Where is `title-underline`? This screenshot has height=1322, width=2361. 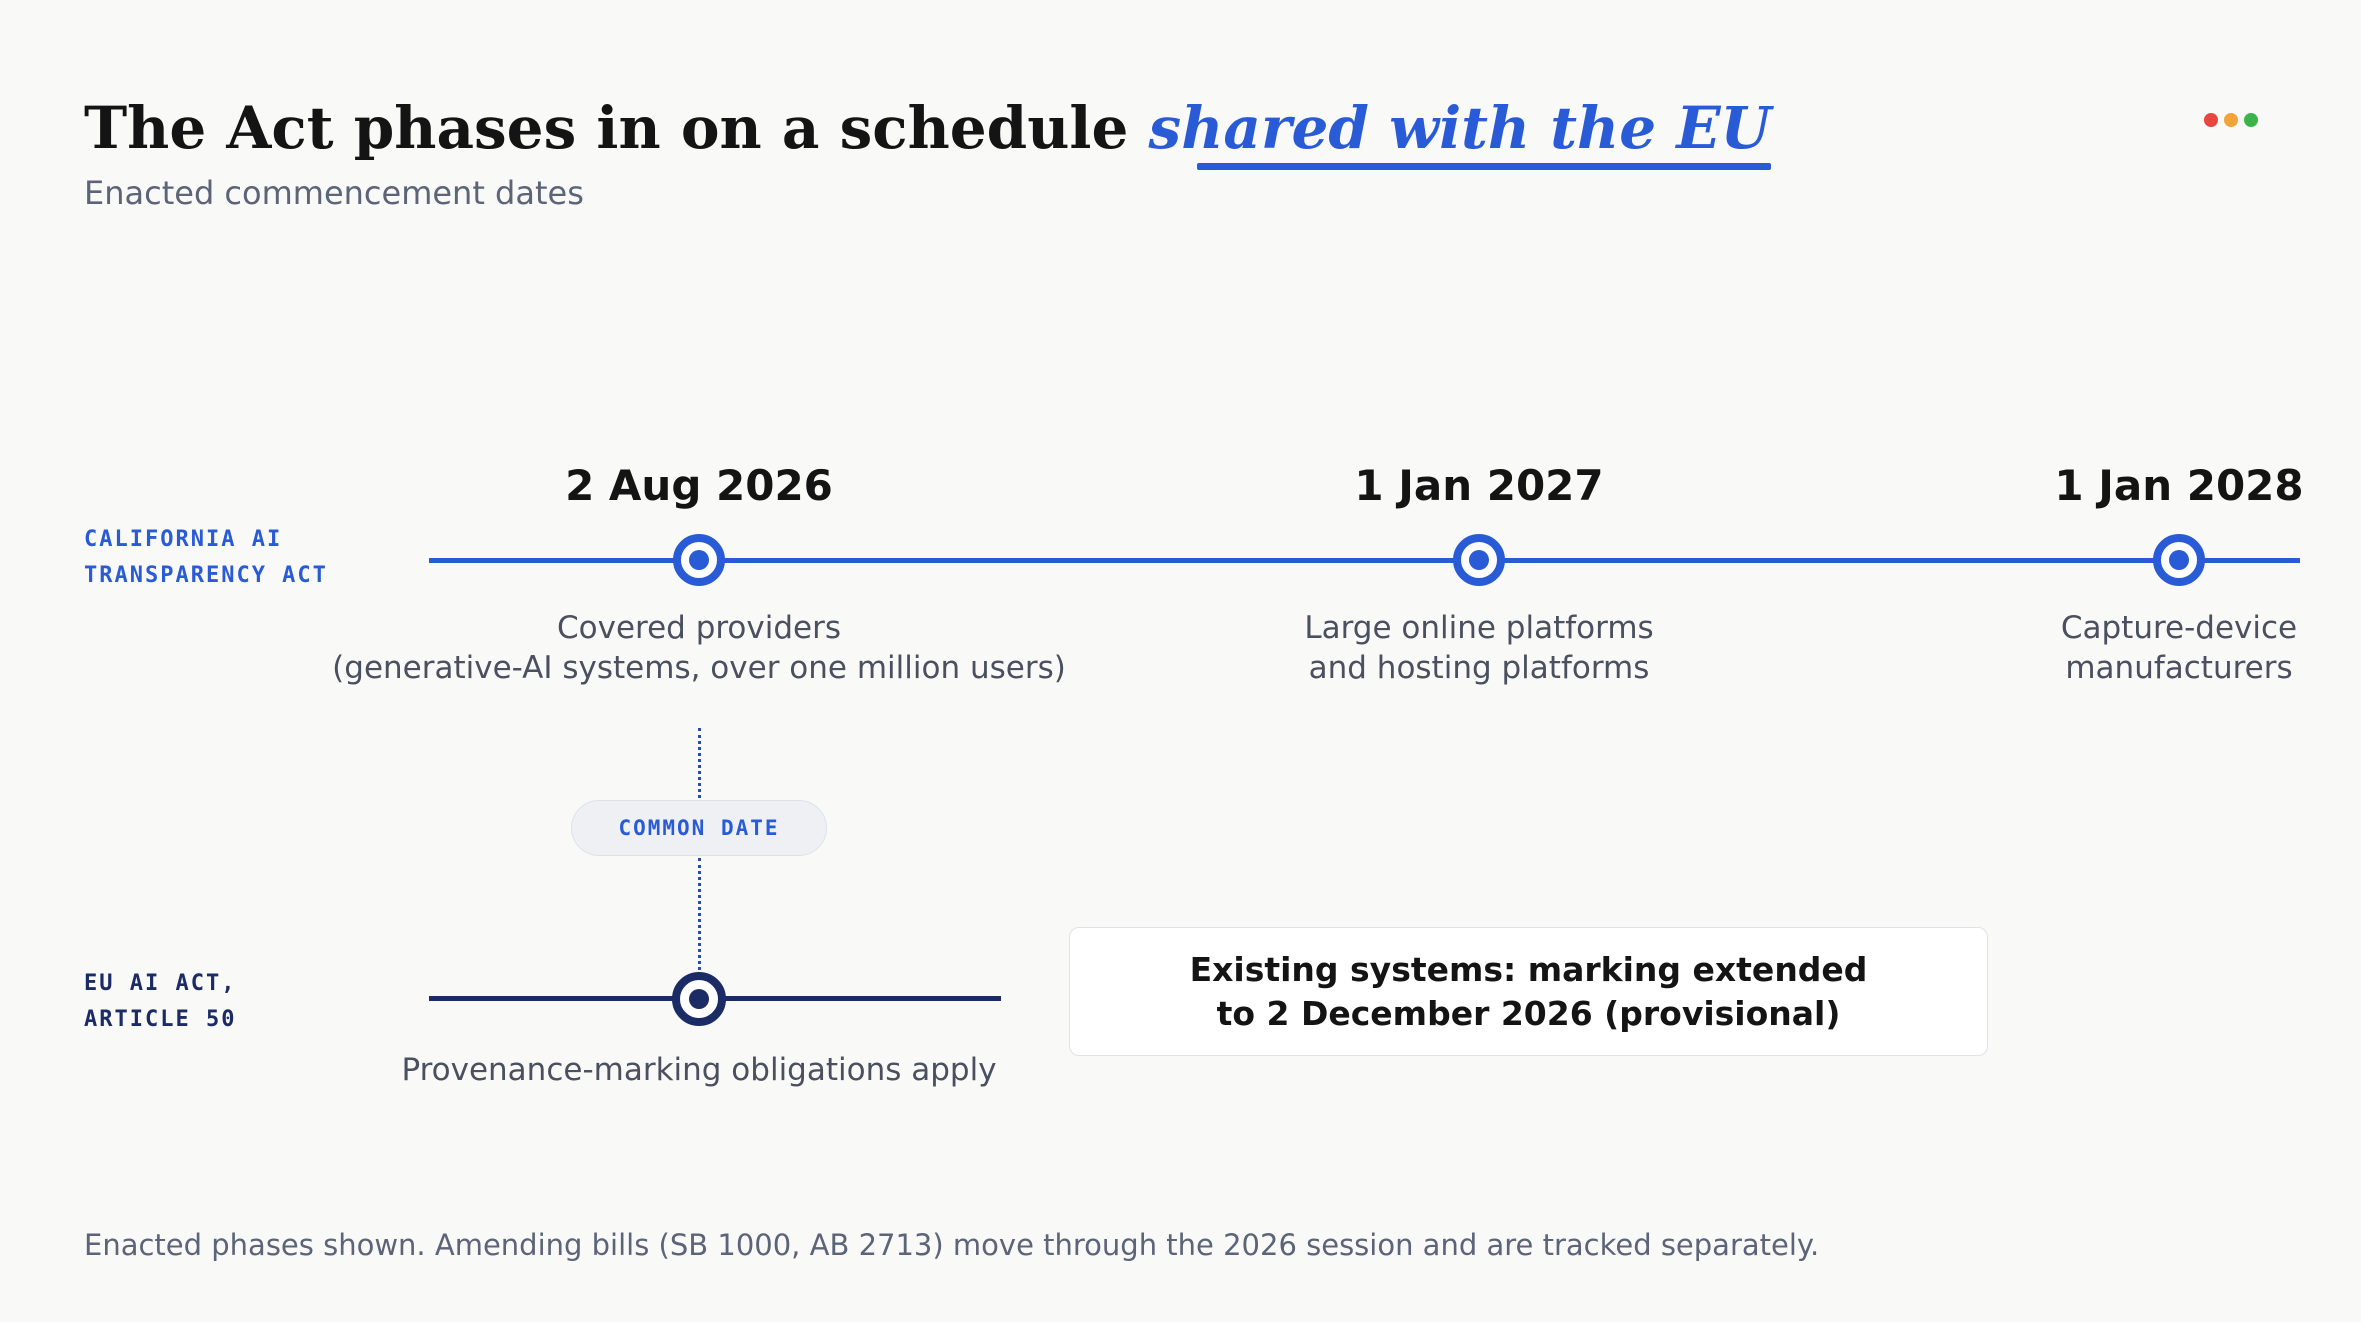 title-underline is located at coordinates (1484, 166).